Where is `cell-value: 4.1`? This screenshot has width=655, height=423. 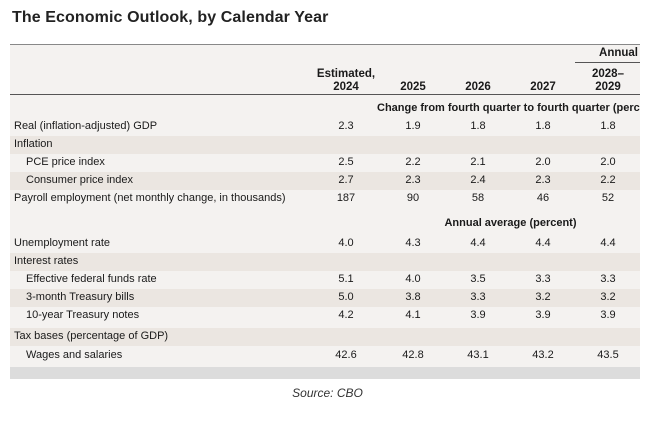
cell-value: 4.1 is located at coordinates (413, 315).